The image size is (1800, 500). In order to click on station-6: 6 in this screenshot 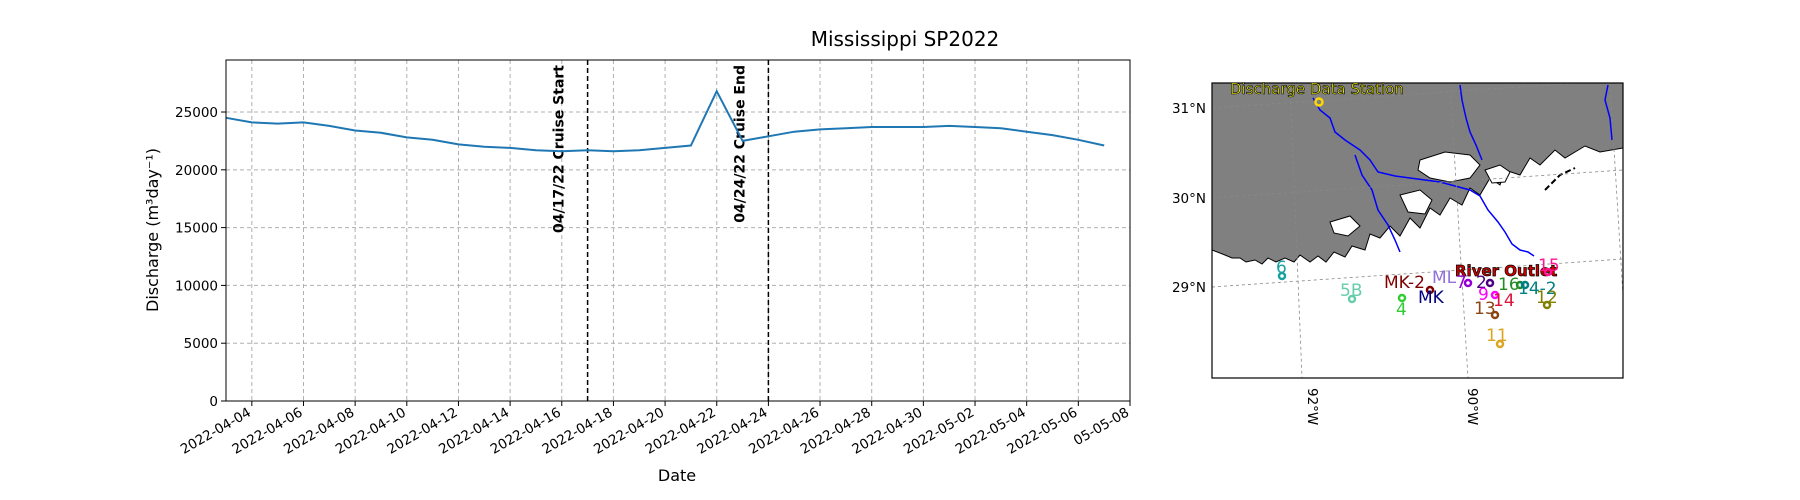, I will do `click(1281, 269)`.